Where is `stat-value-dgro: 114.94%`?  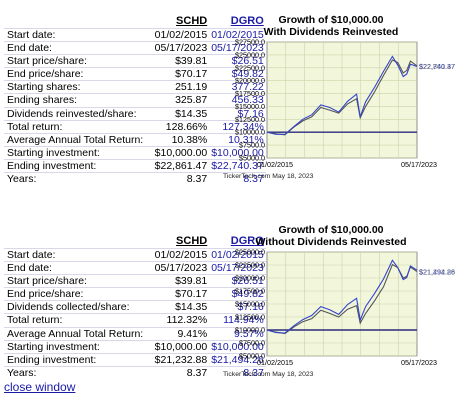
stat-value-dgro: 114.94% is located at coordinates (237, 320).